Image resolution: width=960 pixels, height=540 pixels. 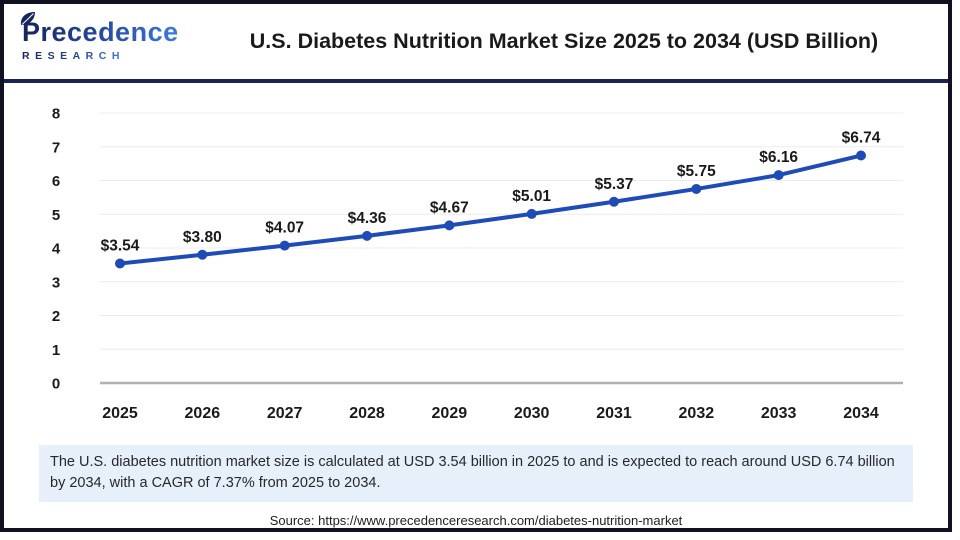 What do you see at coordinates (861, 413) in the screenshot?
I see `x-tick-label: 2034` at bounding box center [861, 413].